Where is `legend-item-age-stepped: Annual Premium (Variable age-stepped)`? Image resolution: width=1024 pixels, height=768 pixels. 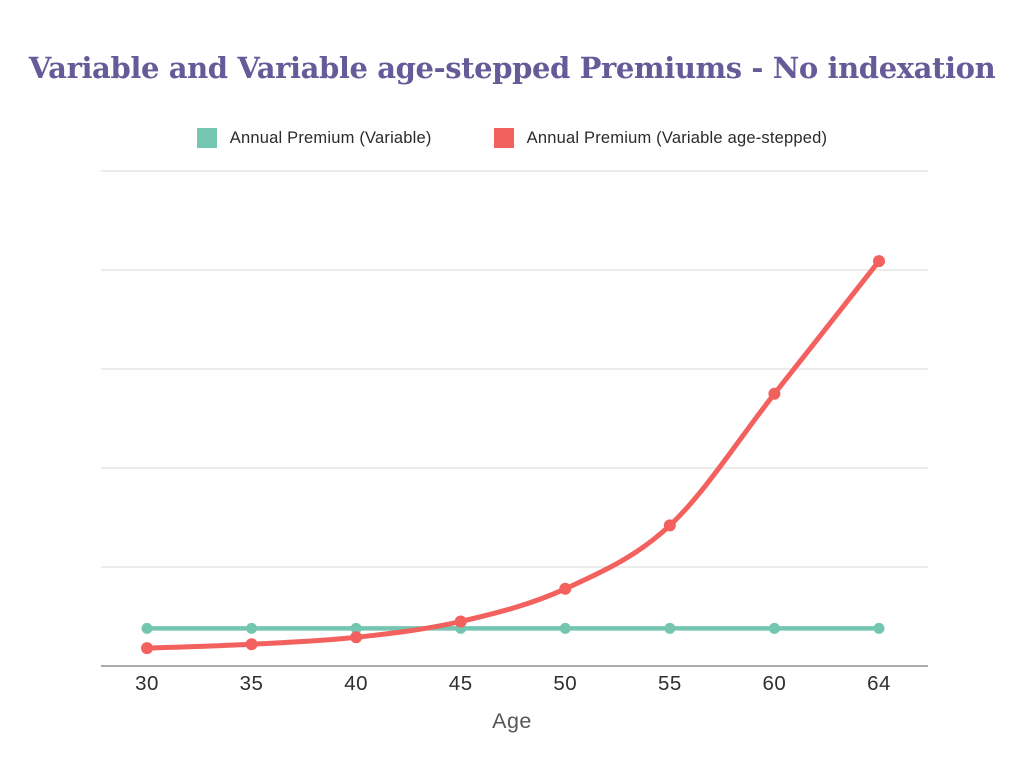
legend-item-age-stepped: Annual Premium (Variable age-stepped) is located at coordinates (660, 138).